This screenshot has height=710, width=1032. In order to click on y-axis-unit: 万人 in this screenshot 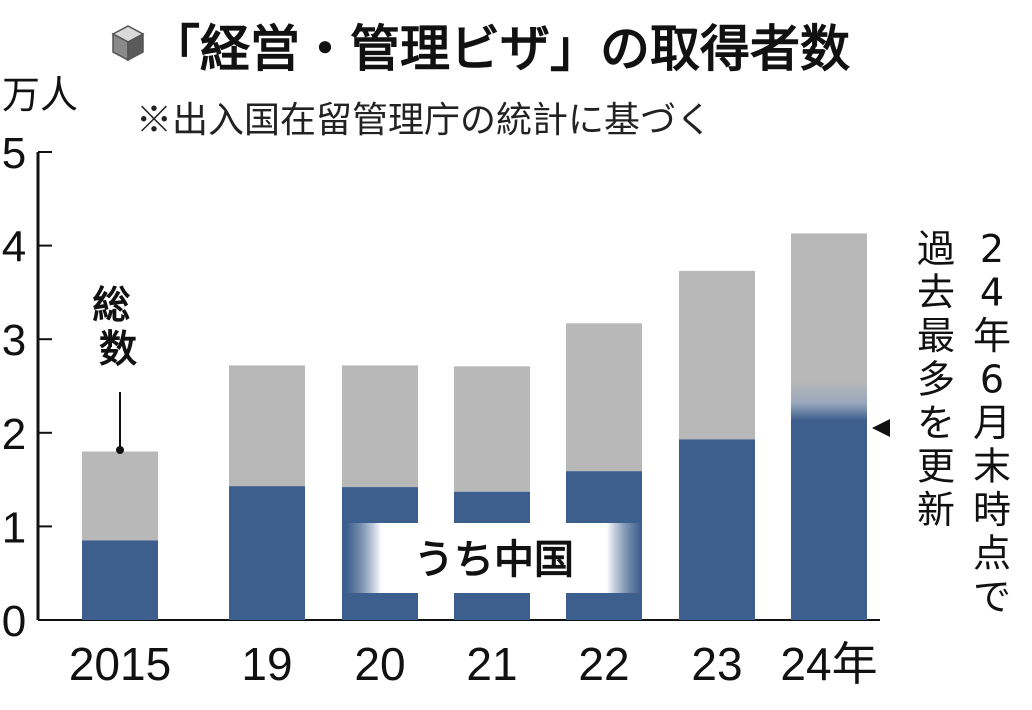, I will do `click(40, 95)`.